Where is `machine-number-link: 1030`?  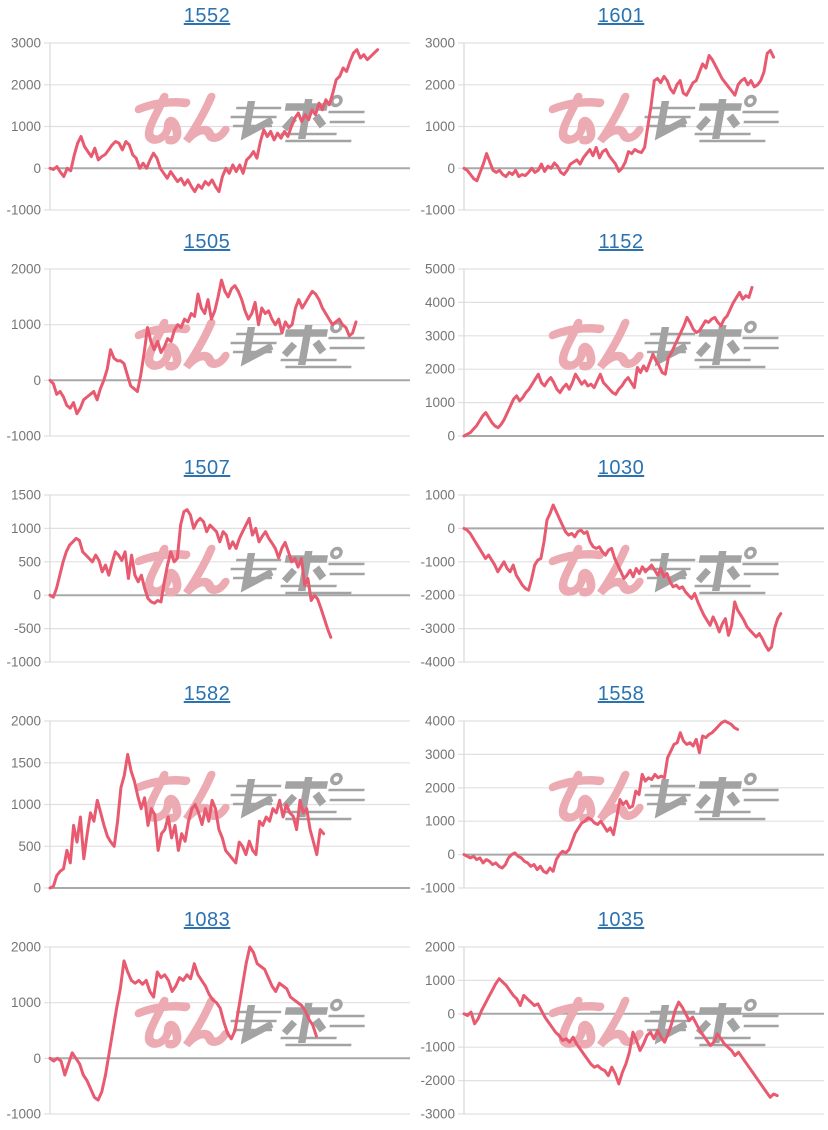 machine-number-link: 1030 is located at coordinates (621, 468).